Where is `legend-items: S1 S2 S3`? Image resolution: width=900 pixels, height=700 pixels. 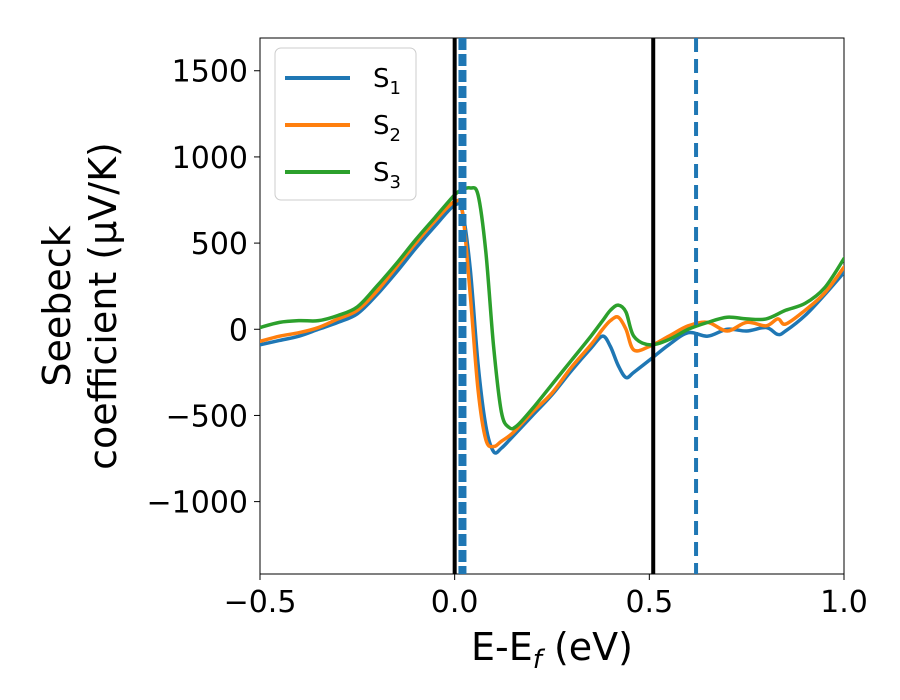
legend-items: S1 S2 S3 is located at coordinates (343, 128).